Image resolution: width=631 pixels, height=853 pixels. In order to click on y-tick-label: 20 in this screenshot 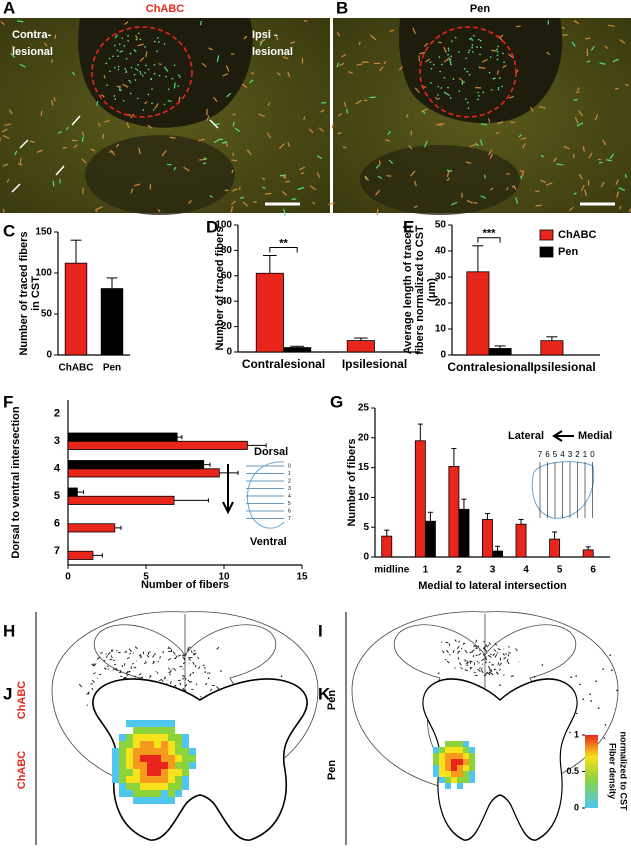, I will do `click(441, 303)`.